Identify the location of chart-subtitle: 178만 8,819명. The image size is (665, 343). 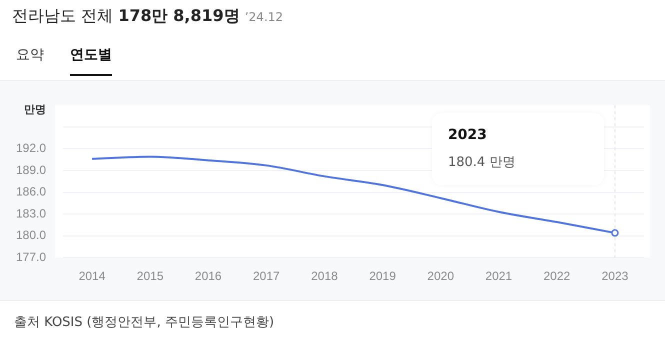
(179, 15).